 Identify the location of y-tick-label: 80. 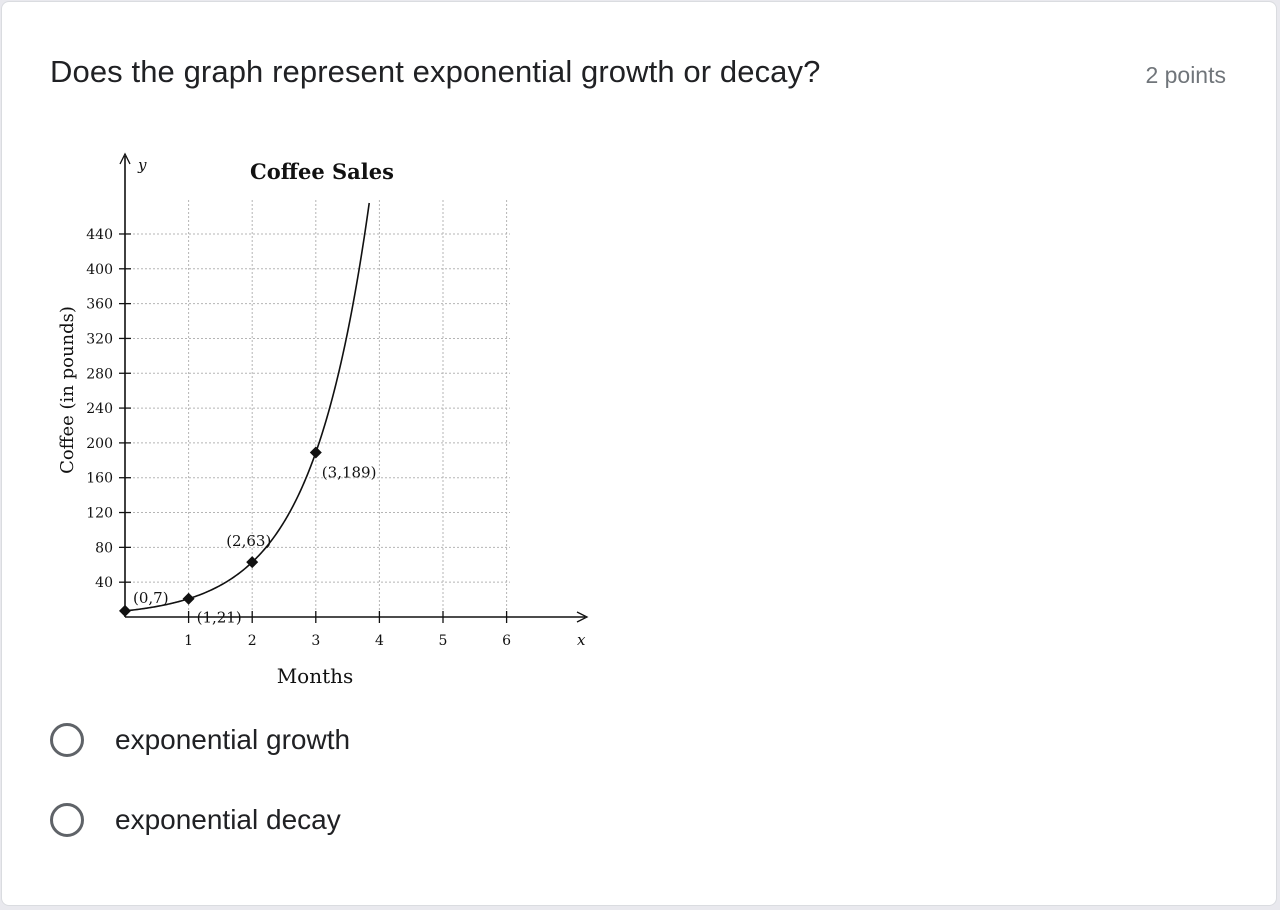
(104, 548).